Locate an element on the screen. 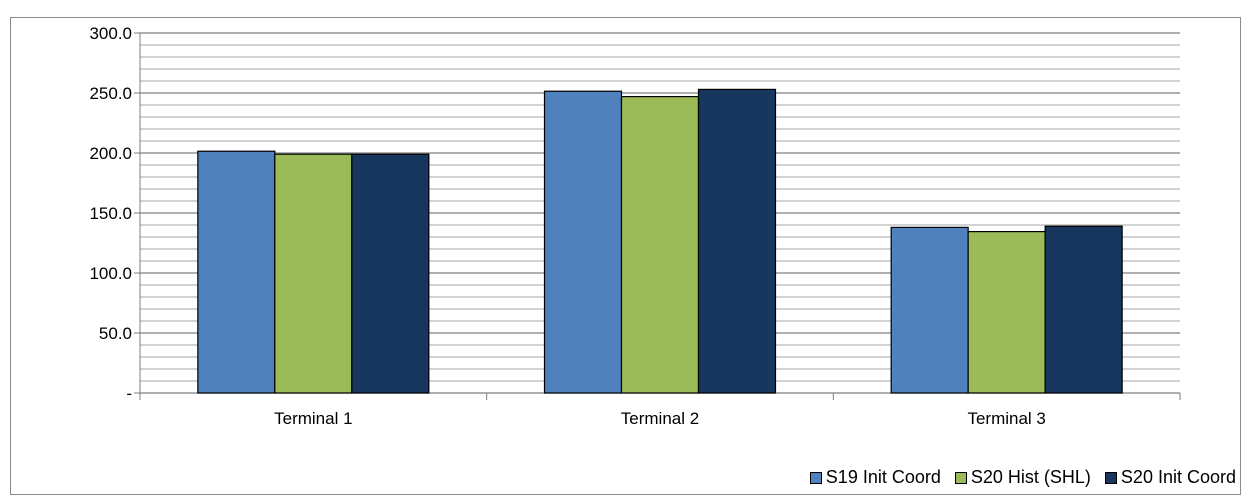  y-tick-label: 50.0 is located at coordinates (115, 333).